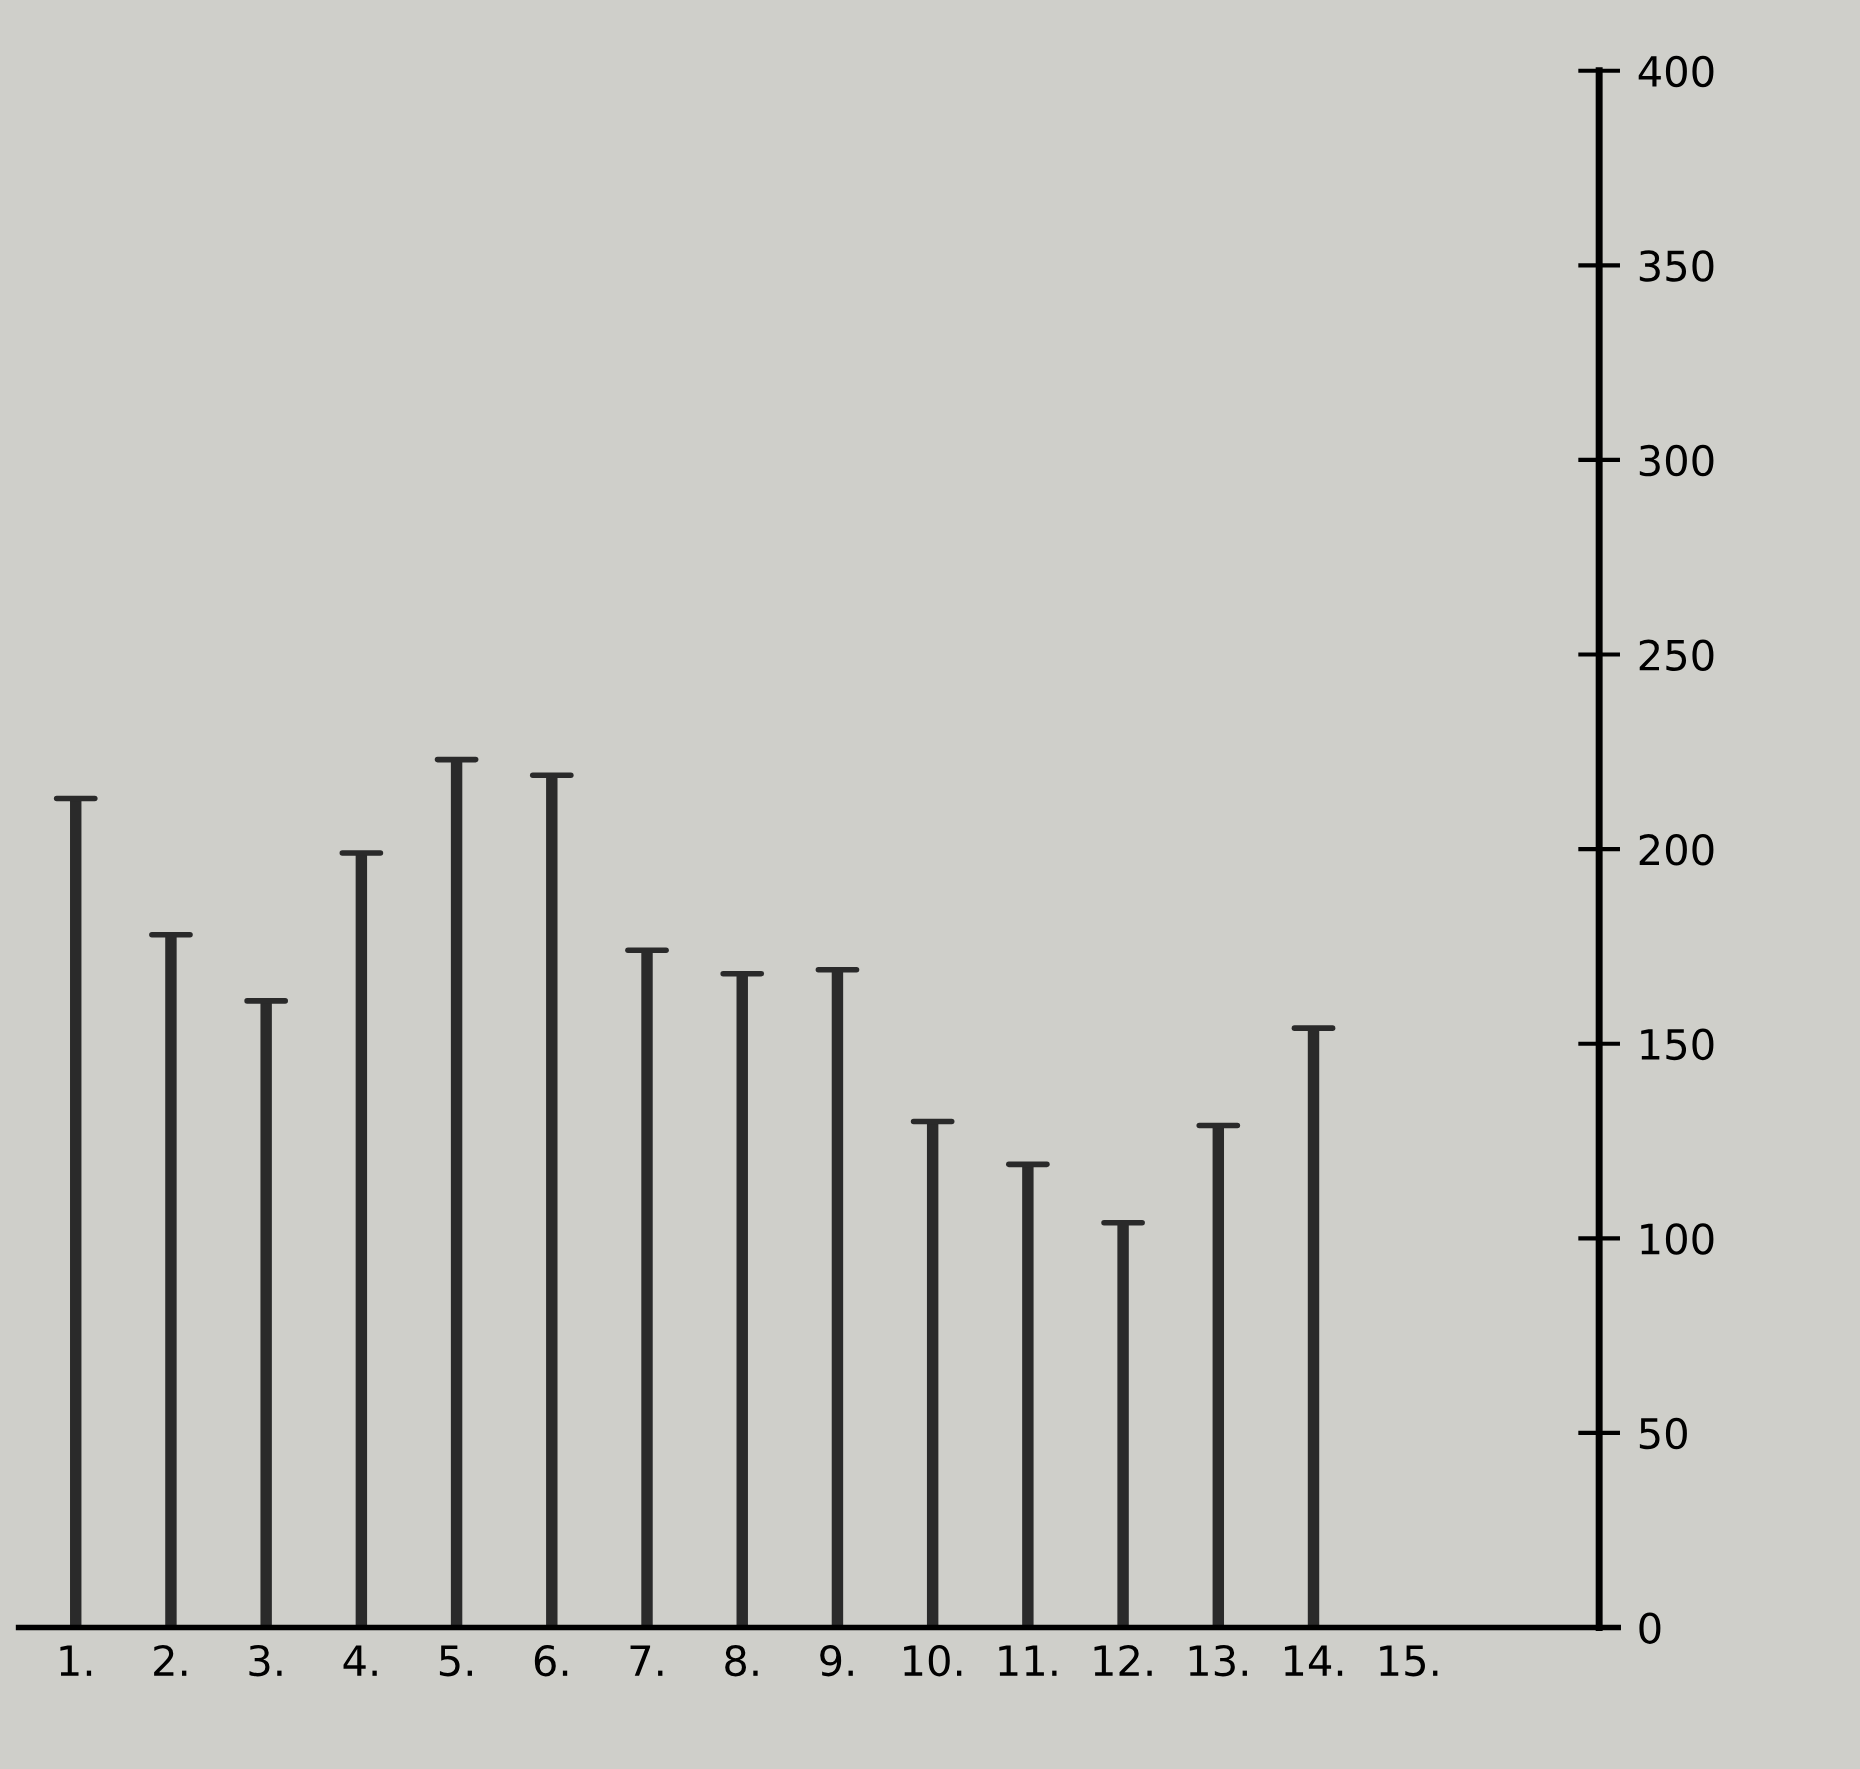 The width and height of the screenshot is (1860, 1769). What do you see at coordinates (265, 1660) in the screenshot?
I see `x-tick-label: 3.` at bounding box center [265, 1660].